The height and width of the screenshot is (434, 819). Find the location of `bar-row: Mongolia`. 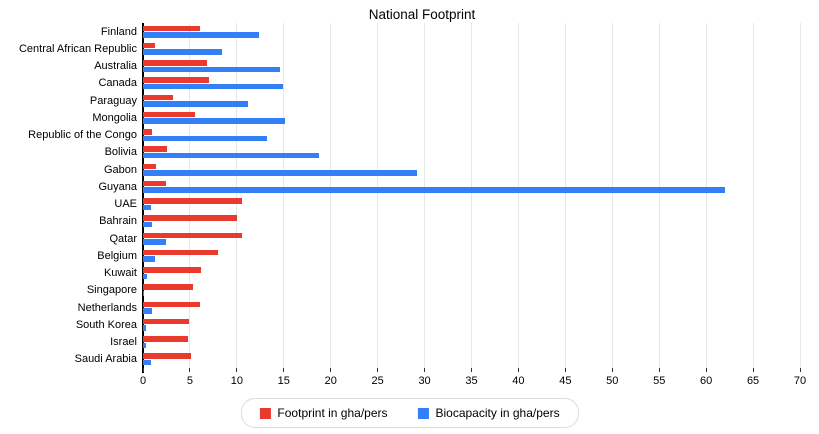

bar-row: Mongolia is located at coordinates (446, 117).